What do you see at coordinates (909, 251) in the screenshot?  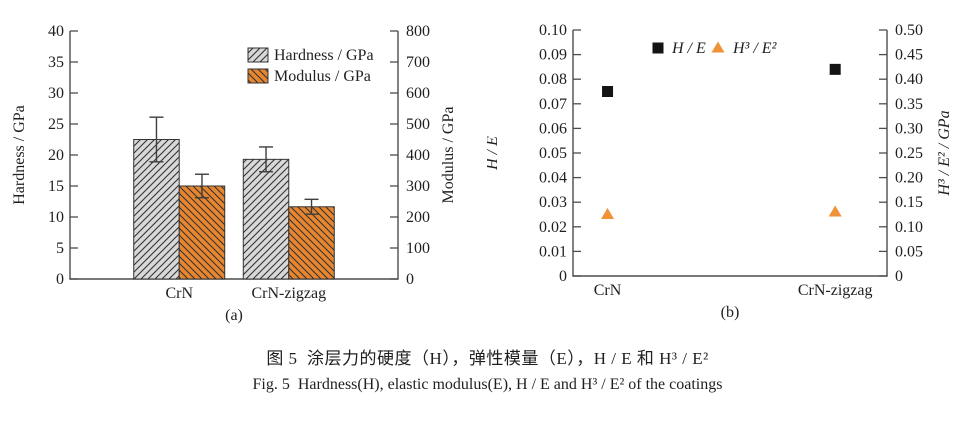 I see `right-tick-label: 0.05` at bounding box center [909, 251].